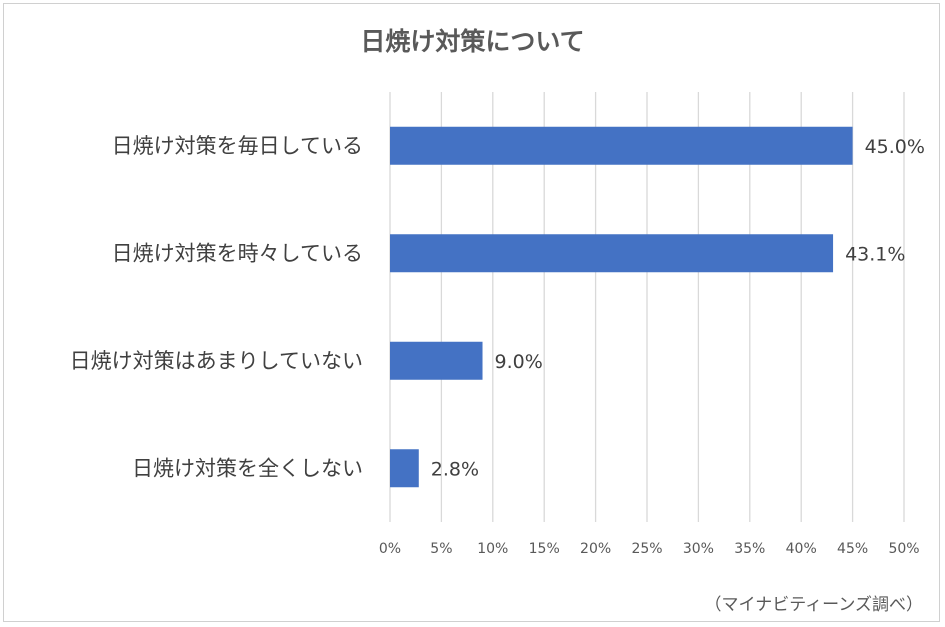 The image size is (945, 627). Describe the element at coordinates (698, 549) in the screenshot. I see `x-tick-label: 30%` at that location.